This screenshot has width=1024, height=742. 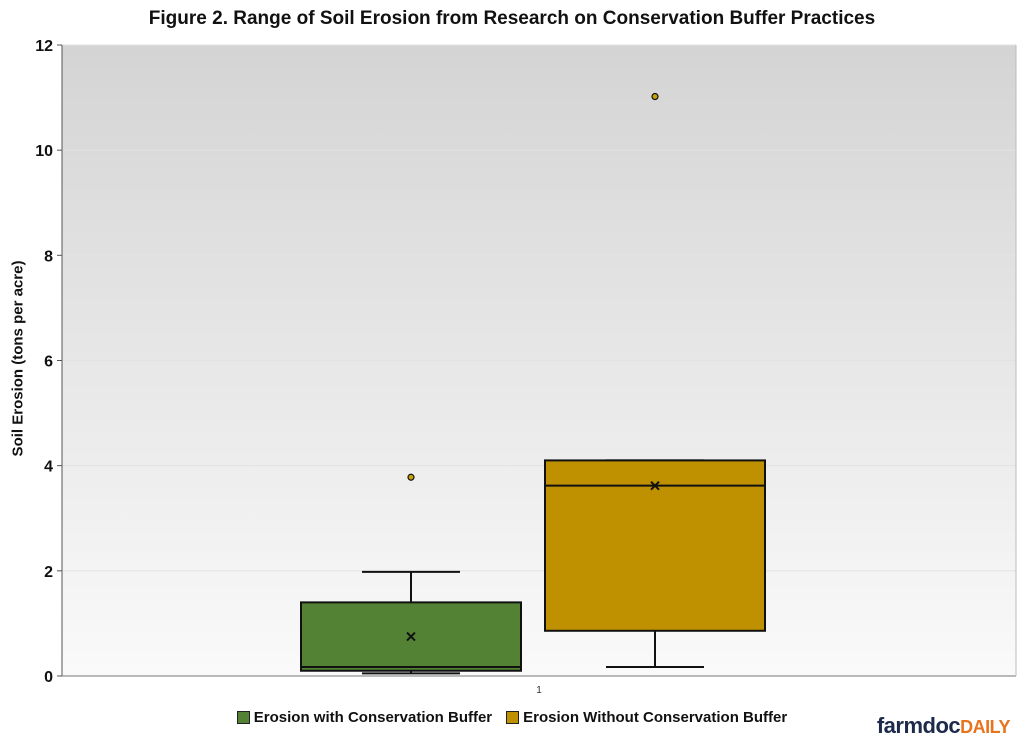 What do you see at coordinates (44, 46) in the screenshot?
I see `y-tick-label: 12` at bounding box center [44, 46].